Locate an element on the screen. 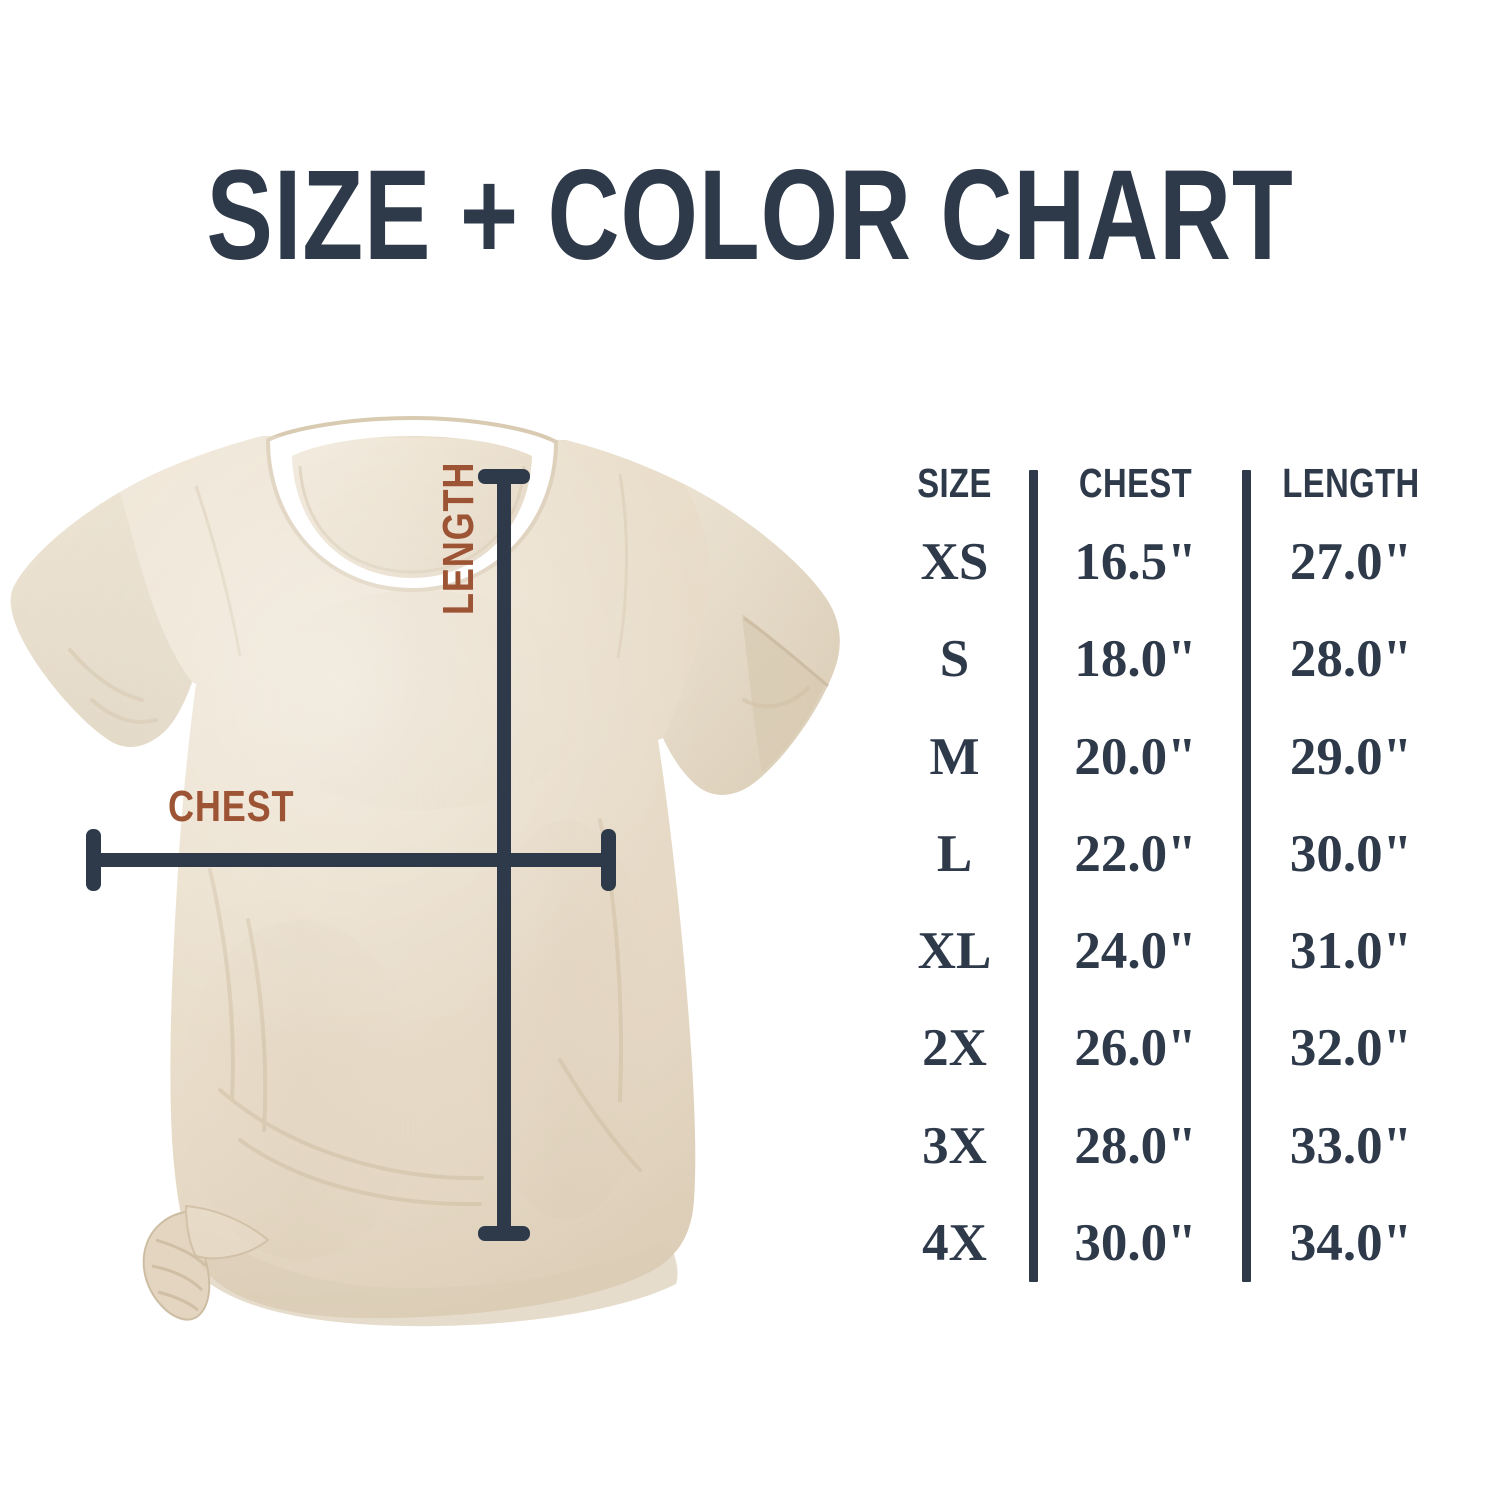 This screenshot has height=1500, width=1500. page-title: SIZE + COLOR CHART is located at coordinates (750, 215).